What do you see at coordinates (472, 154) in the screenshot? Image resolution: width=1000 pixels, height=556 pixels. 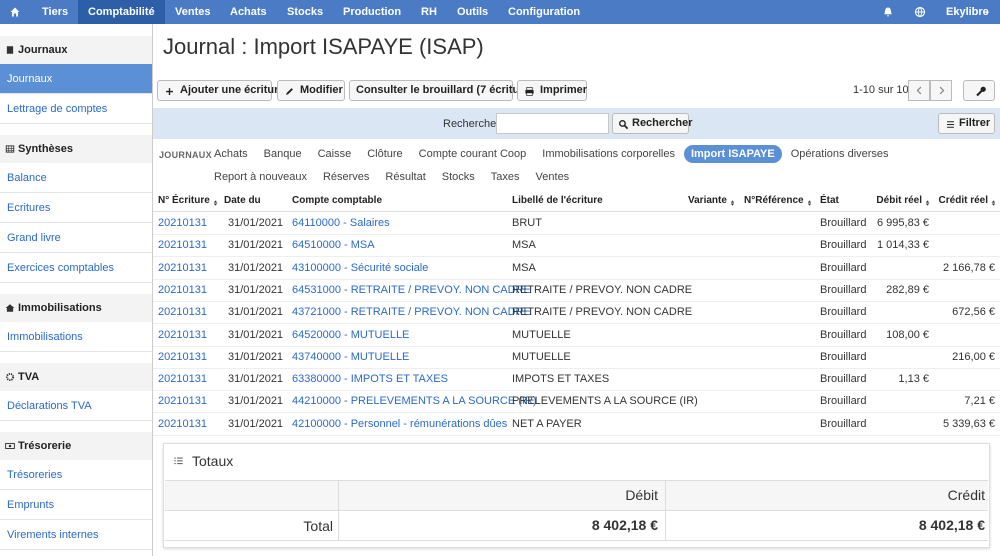 I see `journal-pill: Compte courant Coop` at bounding box center [472, 154].